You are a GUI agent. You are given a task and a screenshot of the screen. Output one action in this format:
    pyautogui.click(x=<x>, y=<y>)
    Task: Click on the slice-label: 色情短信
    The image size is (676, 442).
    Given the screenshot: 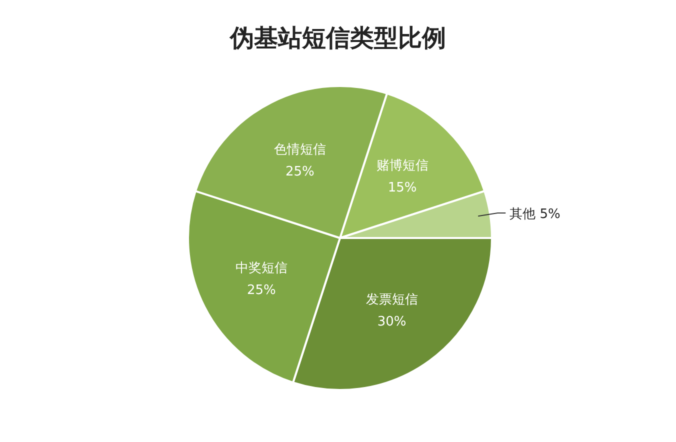 What is the action you would take?
    pyautogui.click(x=300, y=150)
    